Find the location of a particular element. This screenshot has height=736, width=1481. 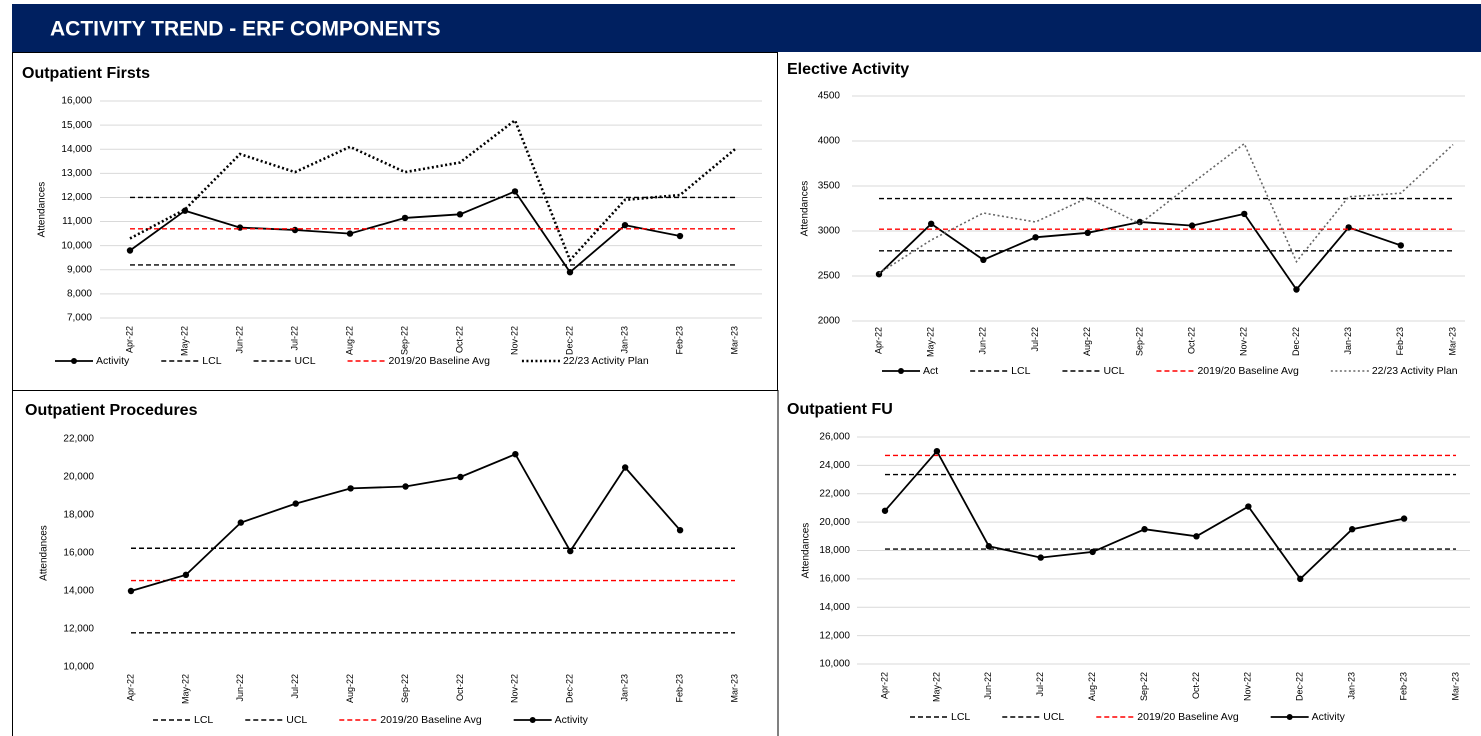

y-tick-label: 4500 is located at coordinates (829, 96).